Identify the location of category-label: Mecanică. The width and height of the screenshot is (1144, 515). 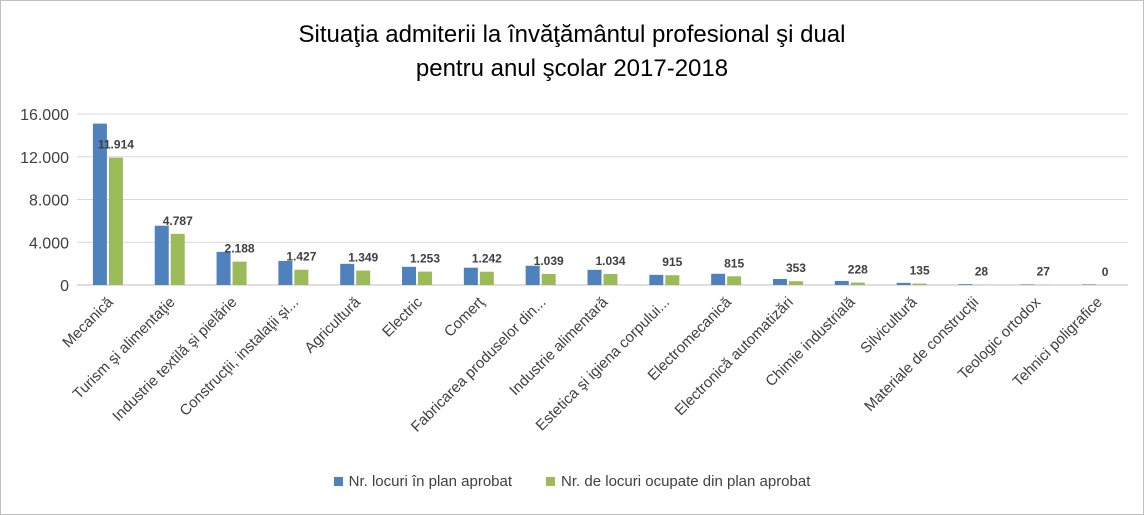
(88, 322).